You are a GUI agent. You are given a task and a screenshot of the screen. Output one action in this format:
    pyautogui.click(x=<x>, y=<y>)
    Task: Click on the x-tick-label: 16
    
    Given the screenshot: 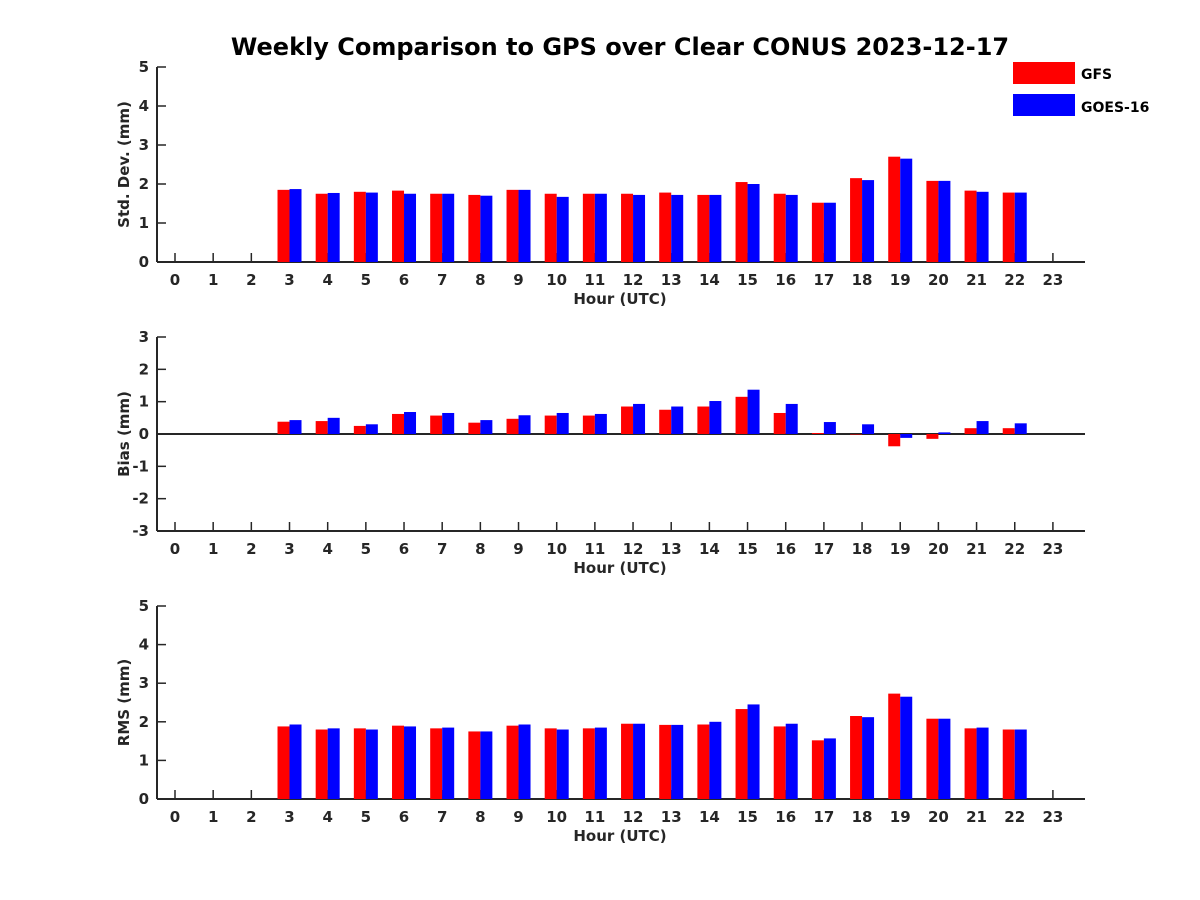 What is the action you would take?
    pyautogui.click(x=785, y=549)
    